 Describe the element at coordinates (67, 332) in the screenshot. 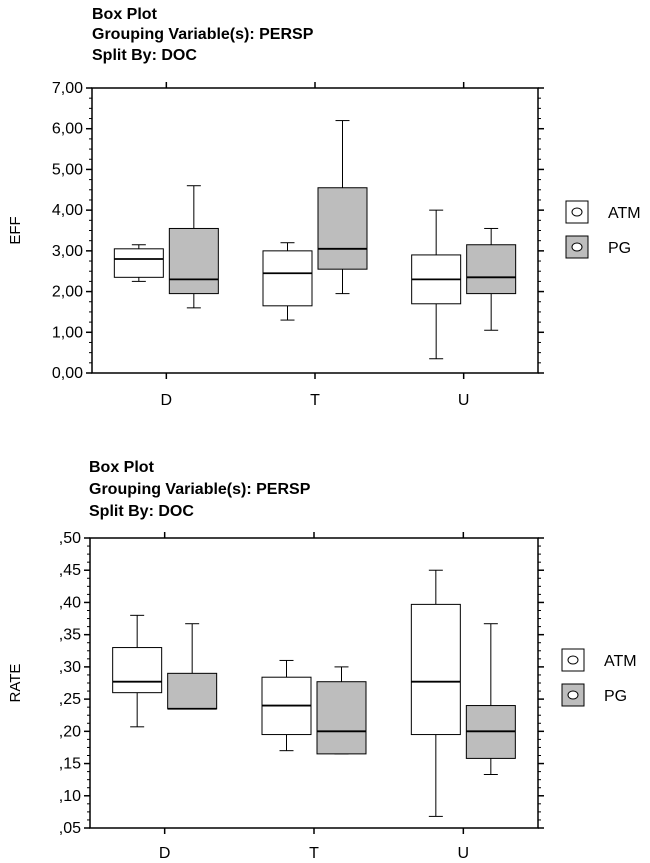

I see `y-tick-label: 1,00` at that location.